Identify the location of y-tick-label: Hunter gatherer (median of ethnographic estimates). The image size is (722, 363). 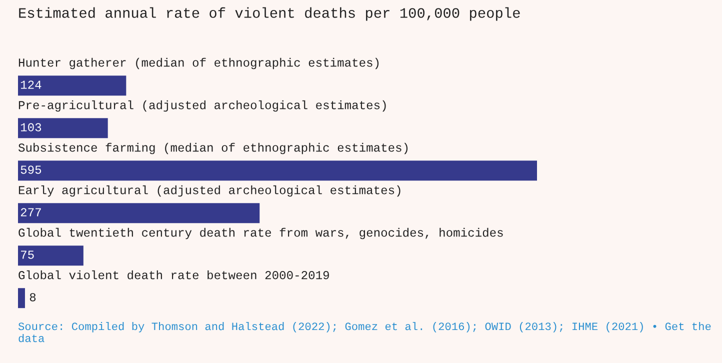
(198, 64).